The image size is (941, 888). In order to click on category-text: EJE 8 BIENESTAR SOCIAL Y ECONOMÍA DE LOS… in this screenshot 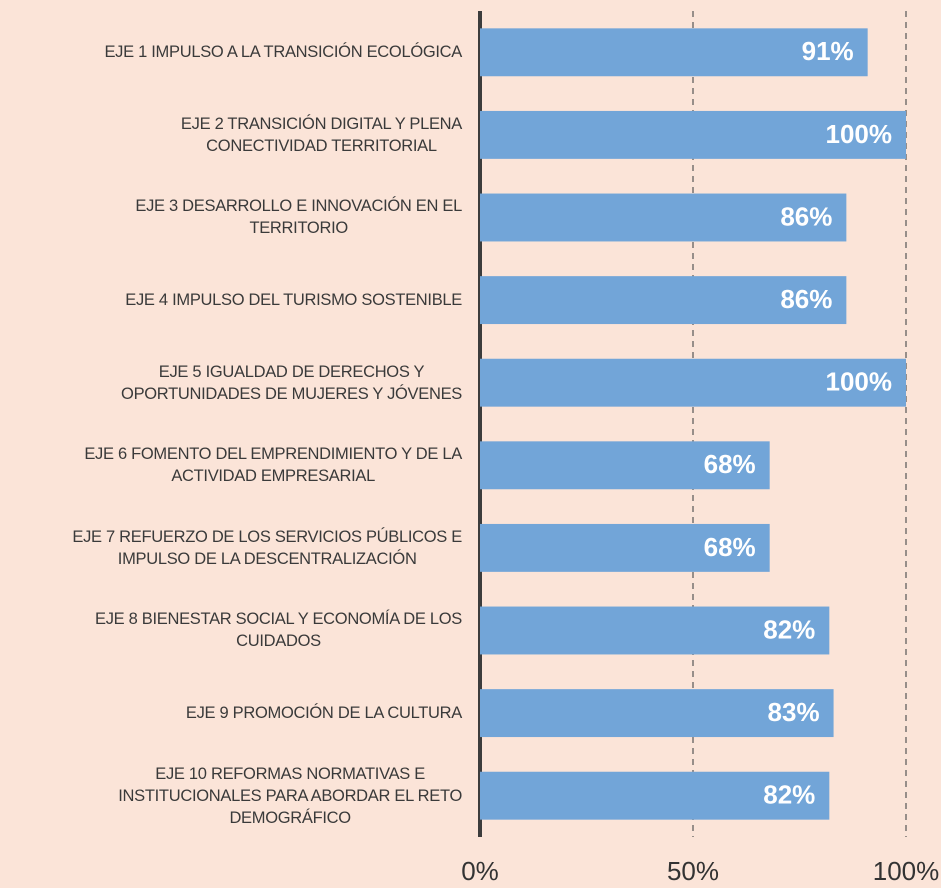, I will do `click(278, 630)`.